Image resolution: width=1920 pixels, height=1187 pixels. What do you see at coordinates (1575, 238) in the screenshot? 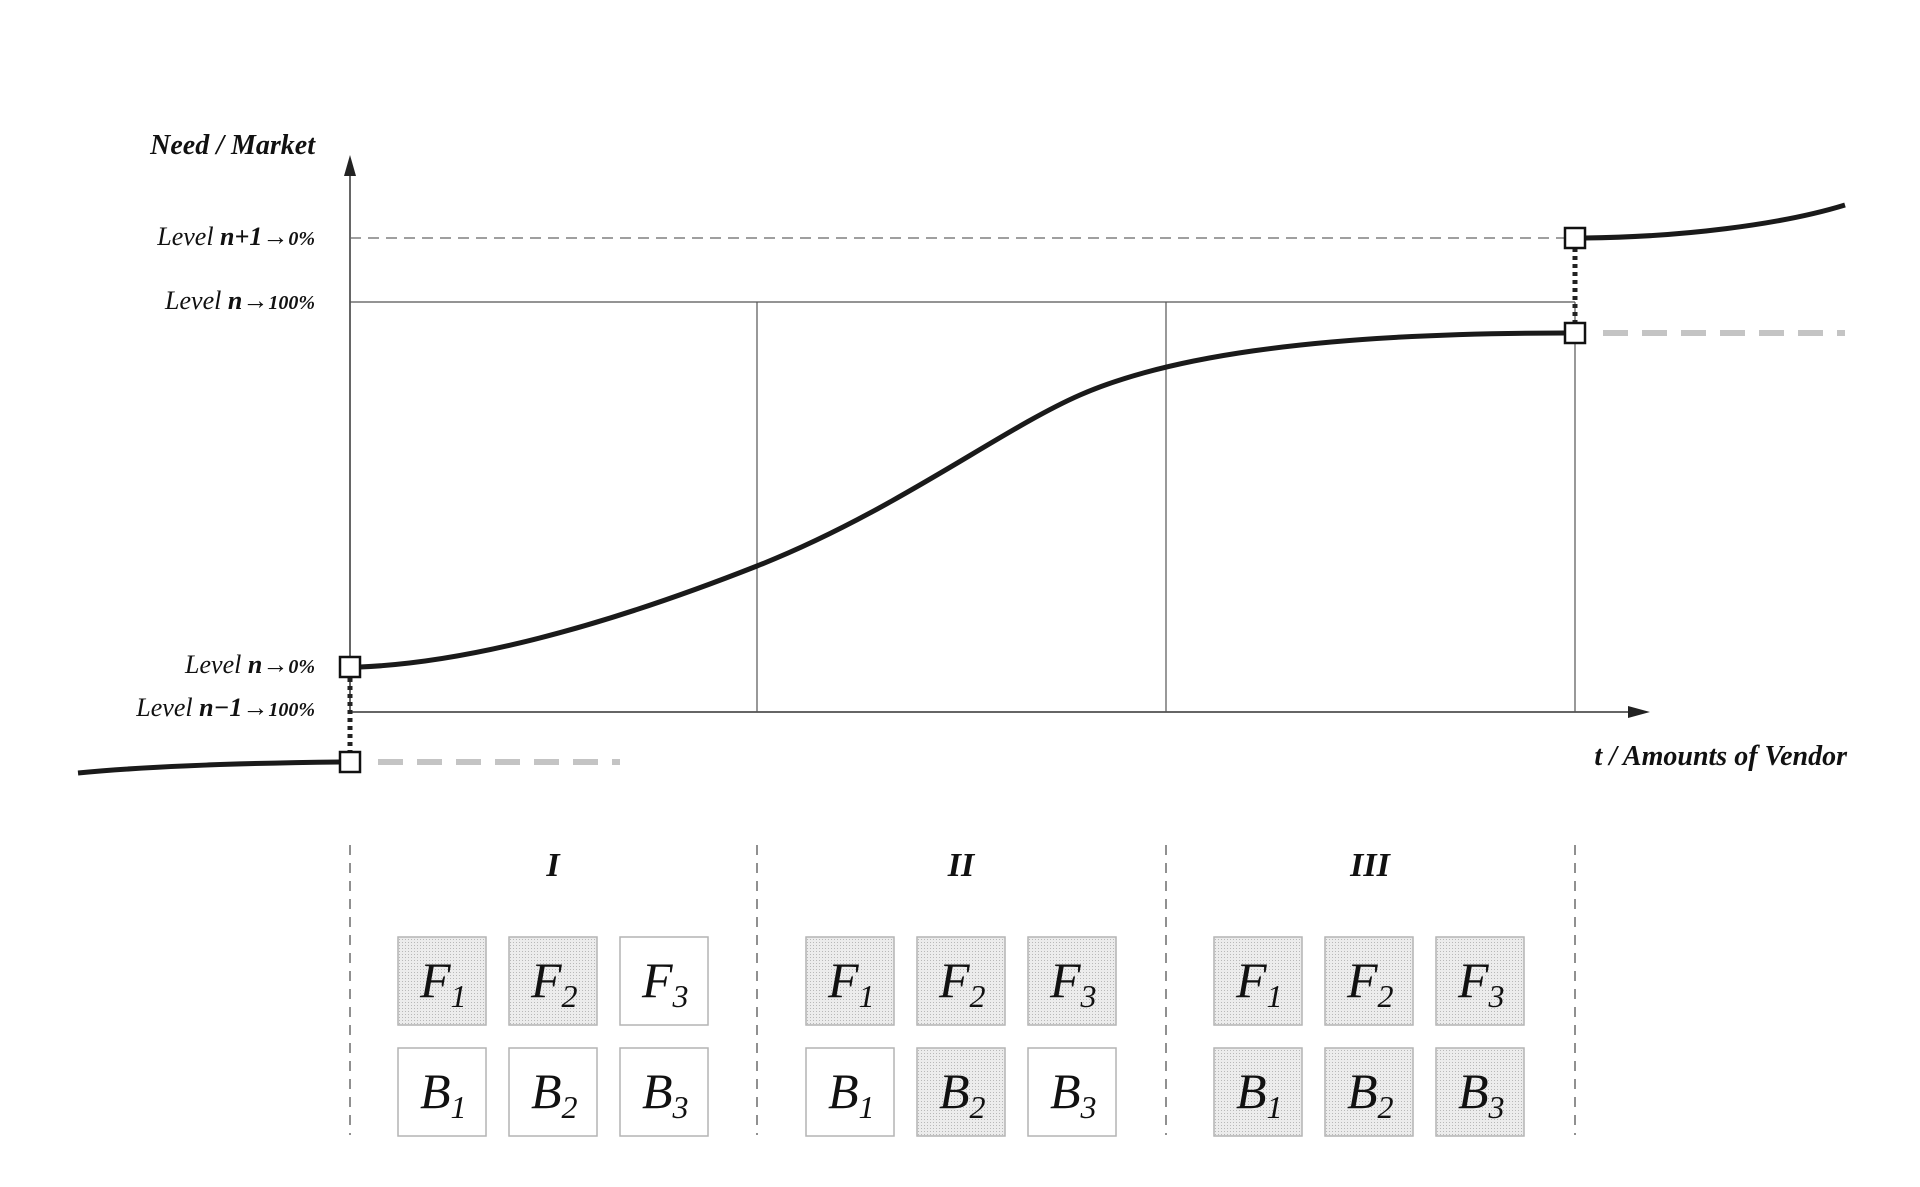
I see `marker-level-n-plus-1-start` at bounding box center [1575, 238].